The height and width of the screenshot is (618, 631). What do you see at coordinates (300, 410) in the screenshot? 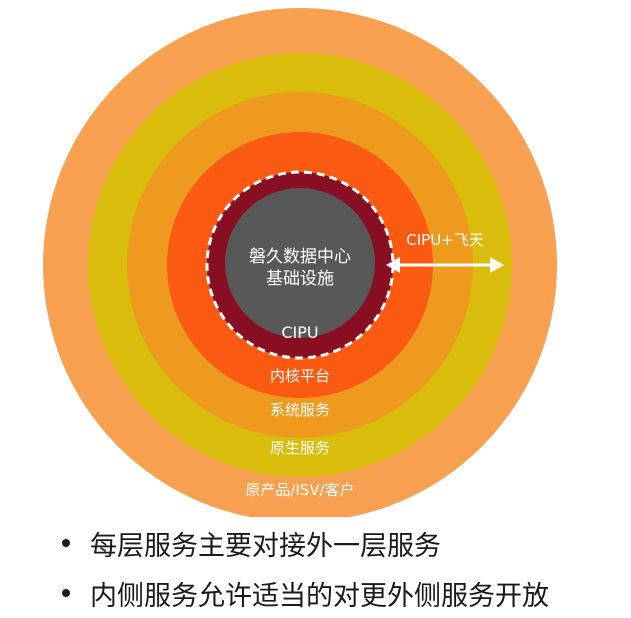
I see `ring-label-system-services: 系统服务` at bounding box center [300, 410].